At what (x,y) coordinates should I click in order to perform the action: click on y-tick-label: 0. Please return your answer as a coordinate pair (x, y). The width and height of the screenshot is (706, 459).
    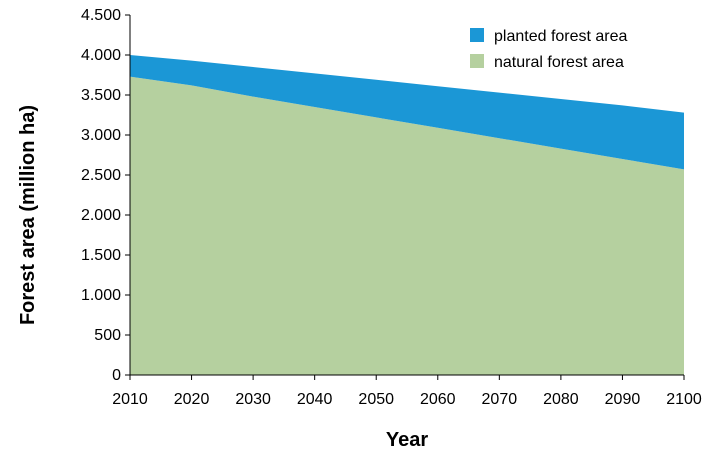
    Looking at the image, I should click on (116, 375).